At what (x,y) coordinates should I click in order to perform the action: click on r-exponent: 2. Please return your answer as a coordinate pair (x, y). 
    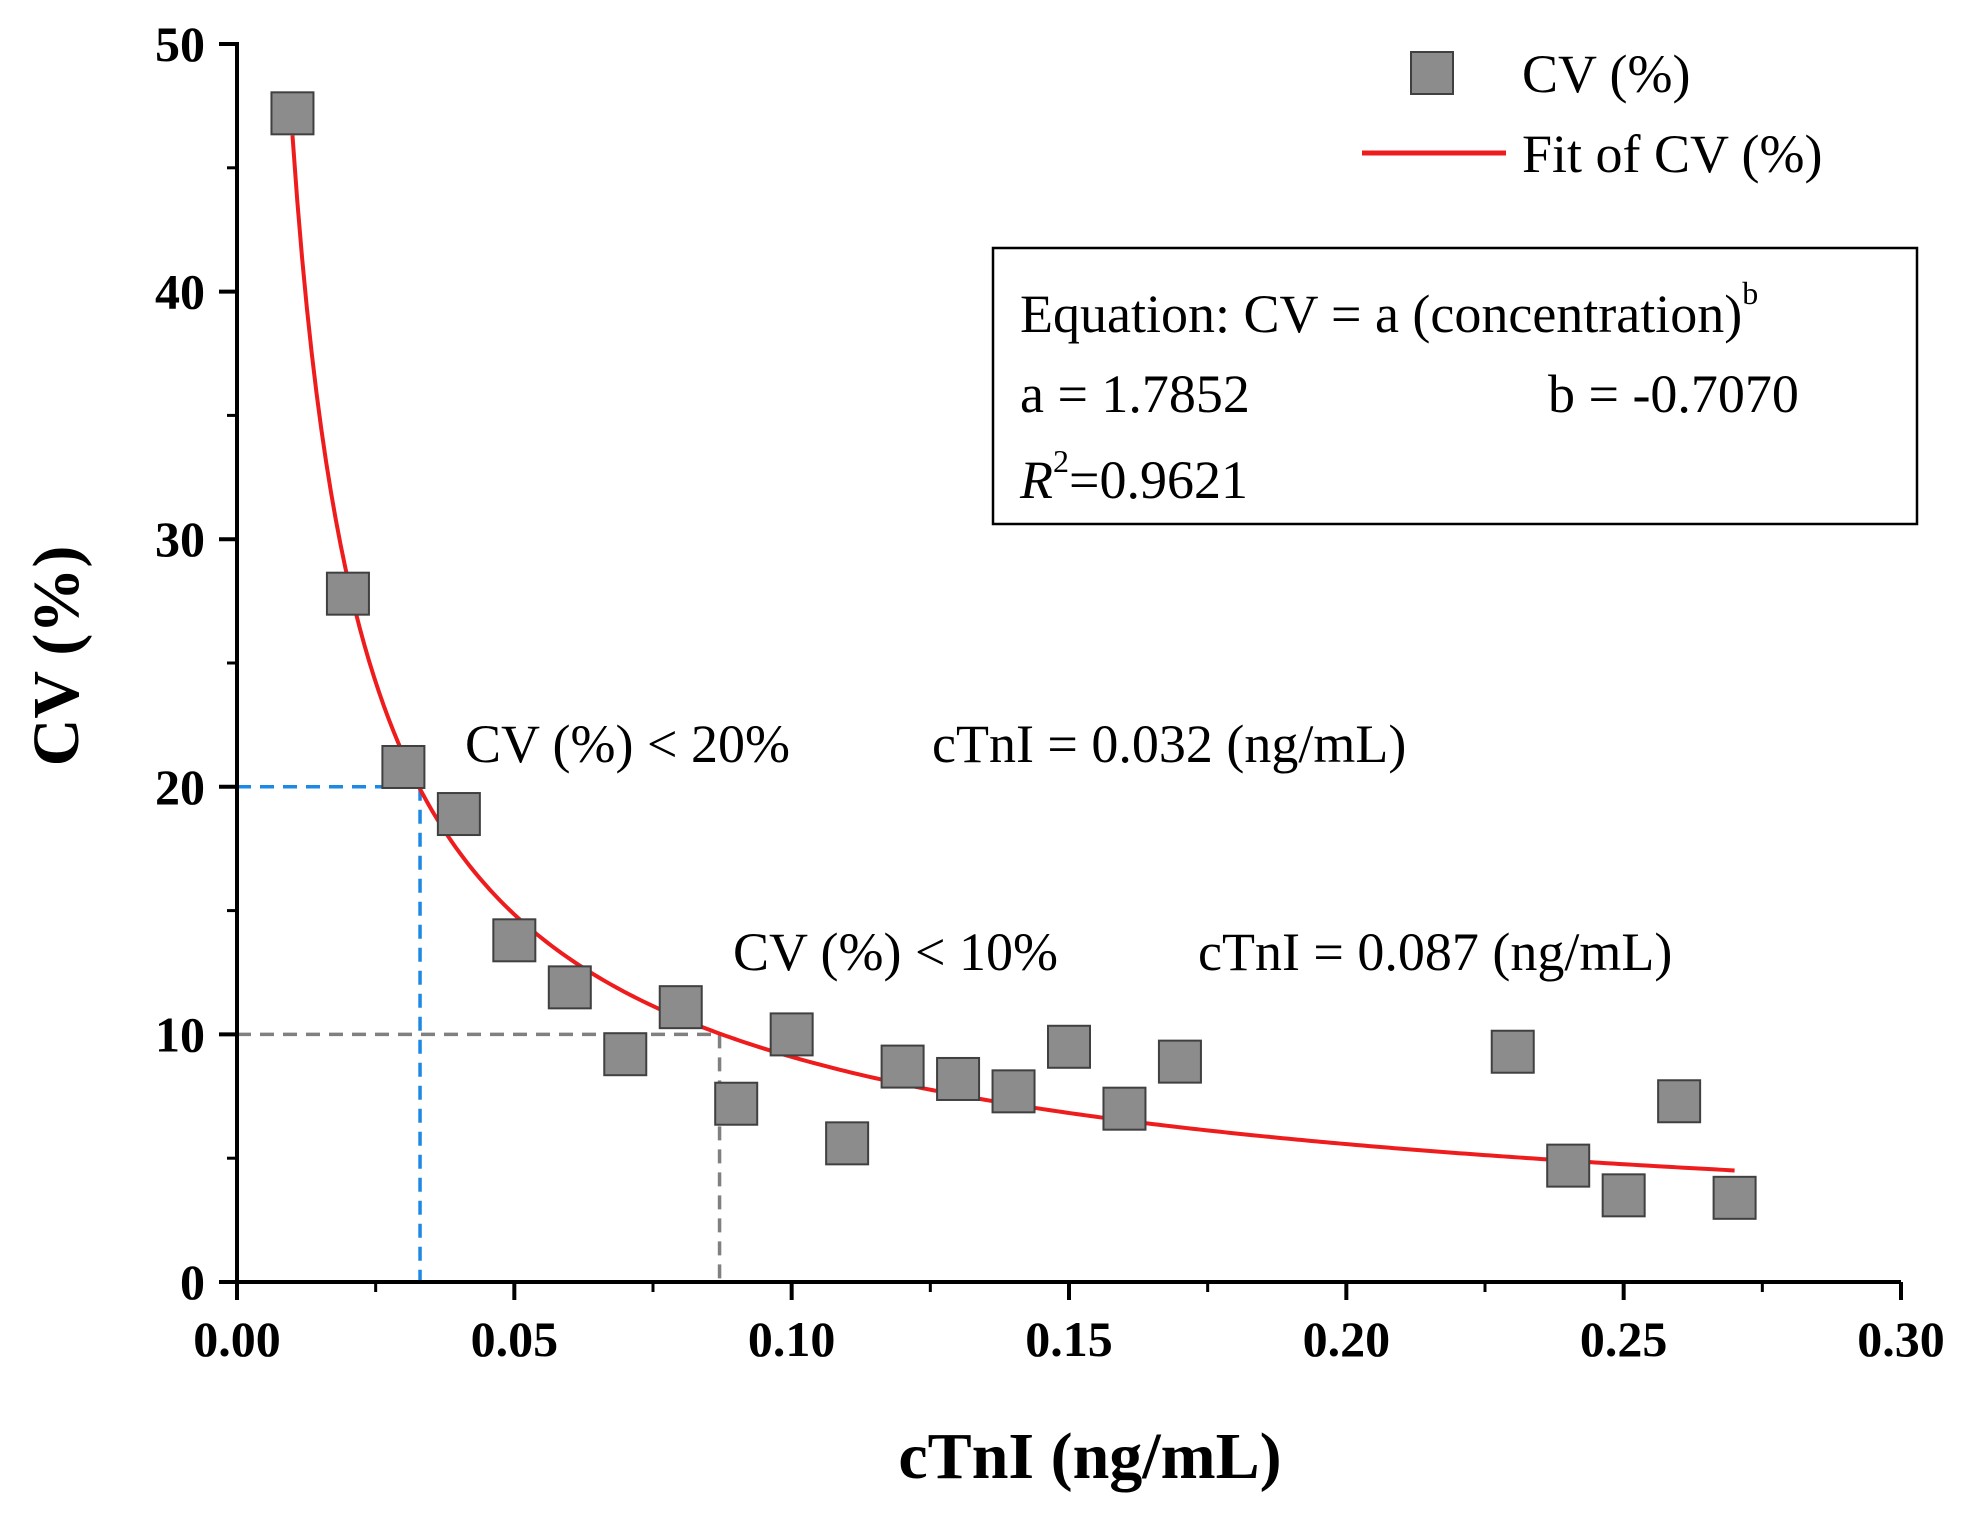
    Looking at the image, I should click on (1061, 461).